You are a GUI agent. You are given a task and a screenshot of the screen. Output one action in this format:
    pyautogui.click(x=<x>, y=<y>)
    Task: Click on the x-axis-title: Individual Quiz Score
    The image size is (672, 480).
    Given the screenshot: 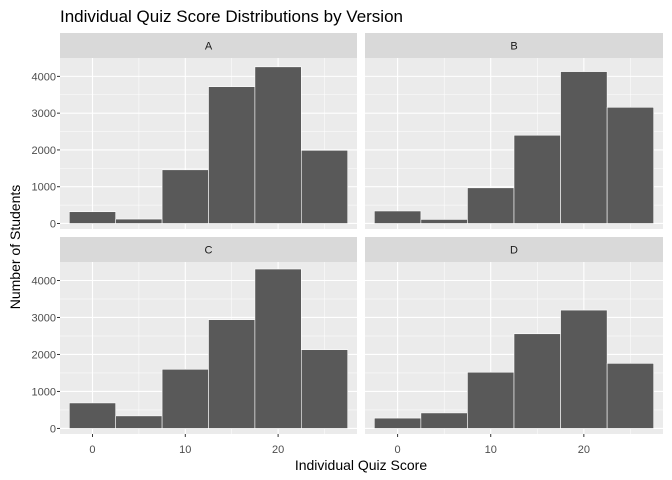 What is the action you would take?
    pyautogui.click(x=361, y=465)
    